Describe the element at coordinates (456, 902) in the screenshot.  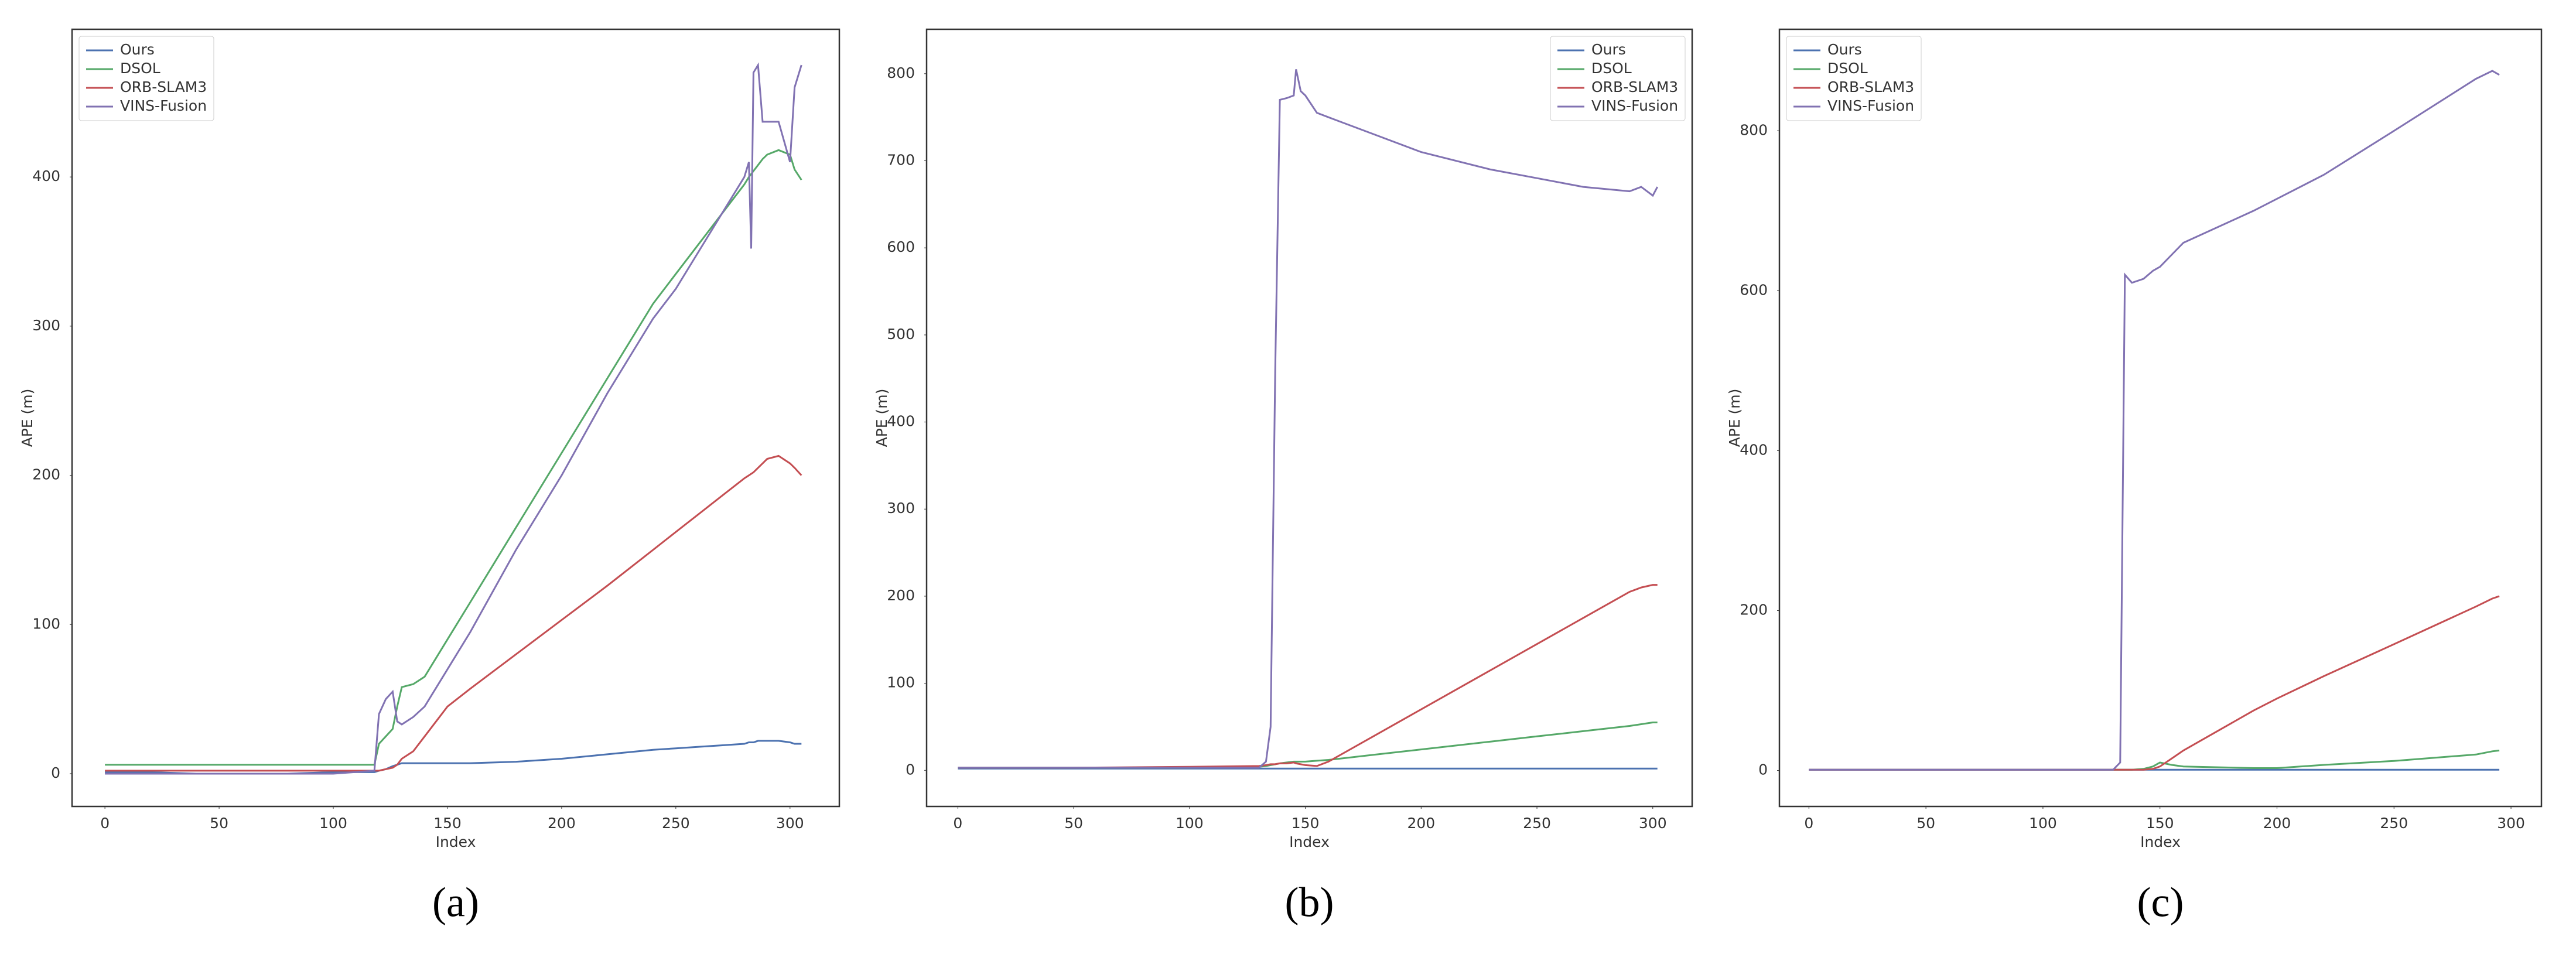
I see `panel-caption: (a)` at that location.